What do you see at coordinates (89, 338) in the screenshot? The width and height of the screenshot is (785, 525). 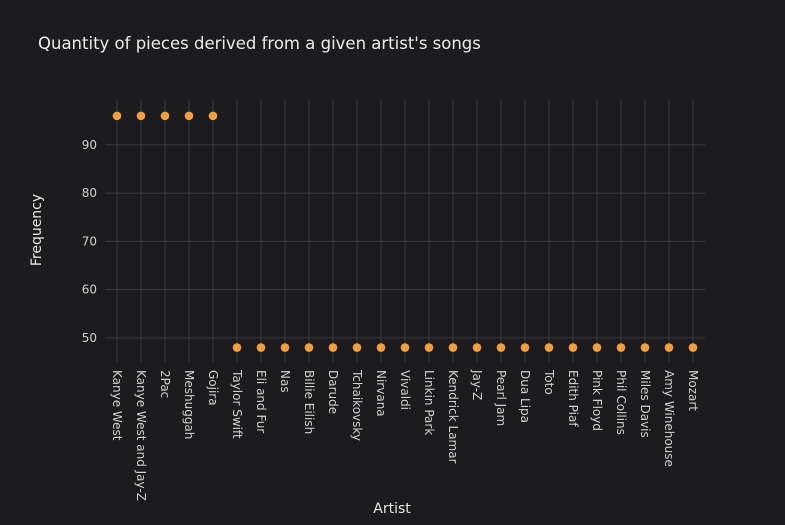 I see `y-tick-label: 50` at bounding box center [89, 338].